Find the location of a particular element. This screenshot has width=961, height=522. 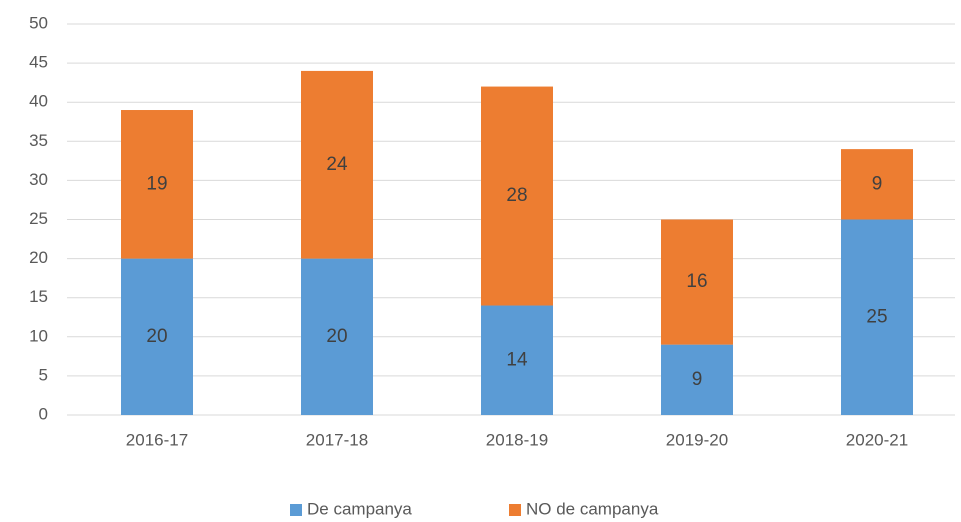

data-label: 16 is located at coordinates (696, 281).